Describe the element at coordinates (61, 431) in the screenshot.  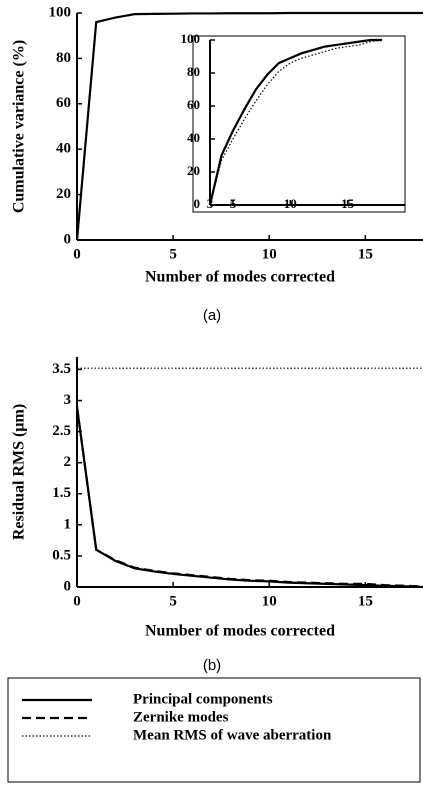
I see `y-tick-label: 2.5` at that location.